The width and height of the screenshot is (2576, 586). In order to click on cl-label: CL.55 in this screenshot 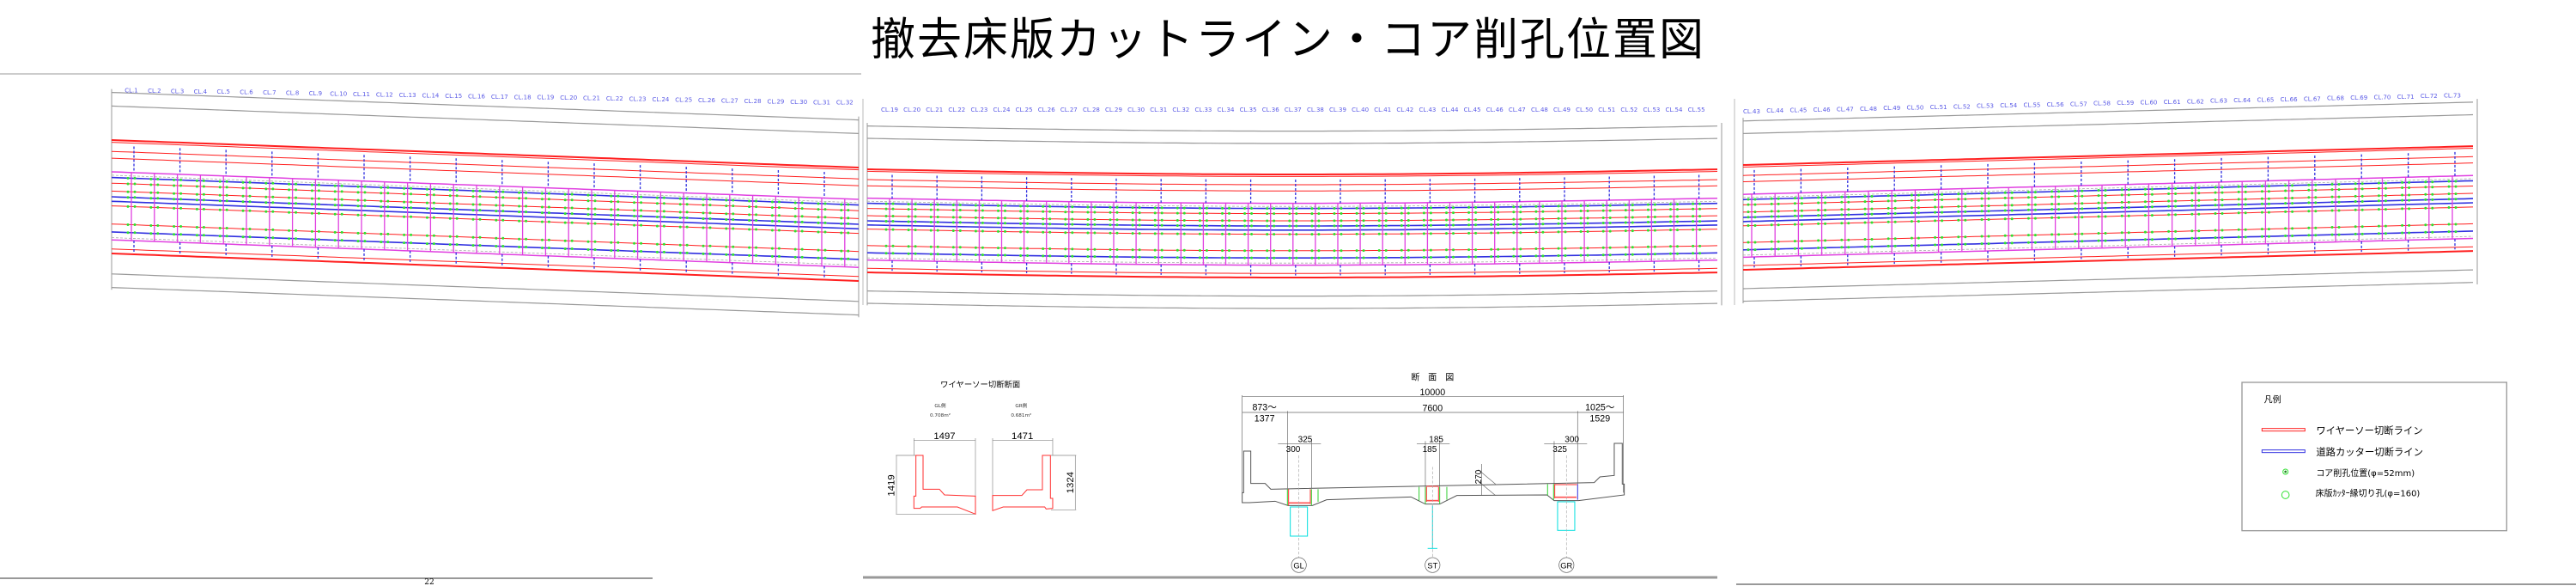, I will do `click(2032, 105)`.